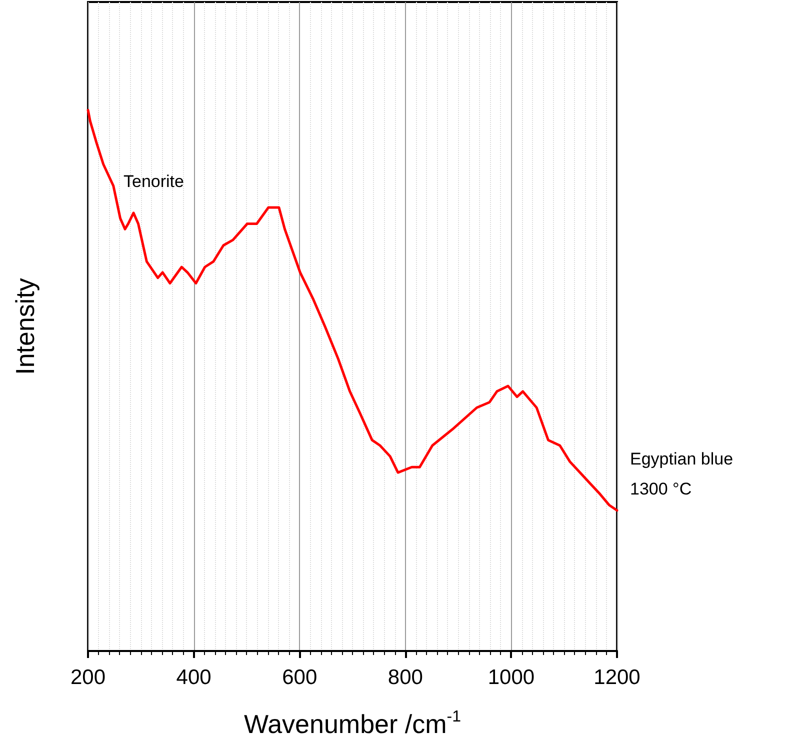 The width and height of the screenshot is (797, 751). Describe the element at coordinates (25, 326) in the screenshot. I see `y-axis-title: Intensity` at that location.